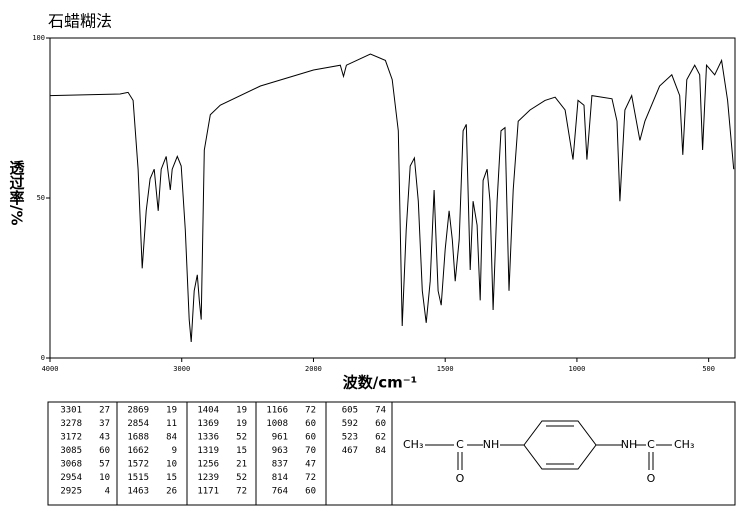 The image size is (737, 510). I want to click on peak-wavenumber: 2854, so click(138, 424).